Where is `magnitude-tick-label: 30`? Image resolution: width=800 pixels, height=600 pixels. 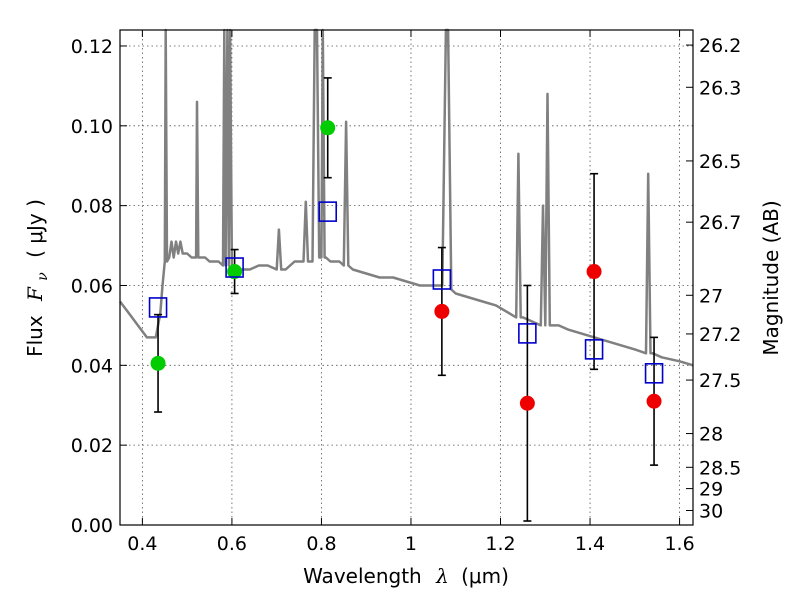
magnitude-tick-label: 30 is located at coordinates (711, 512).